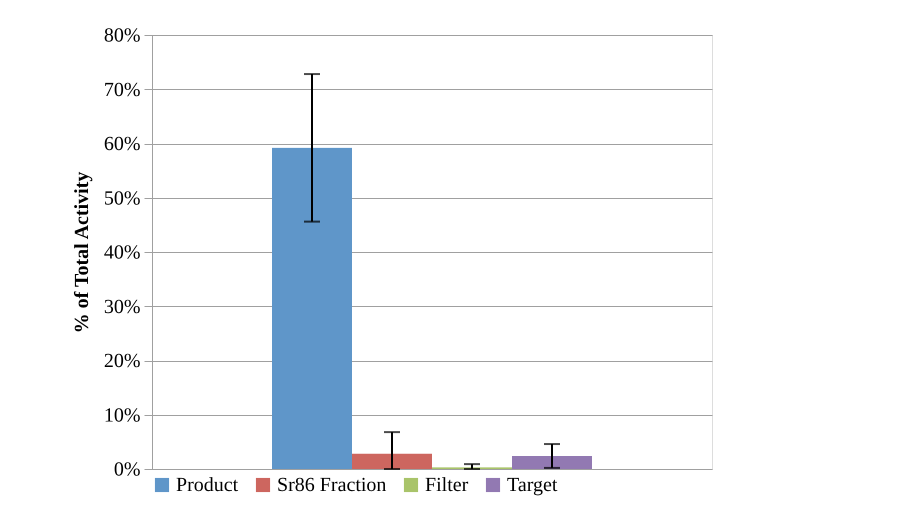  Describe the element at coordinates (122, 253) in the screenshot. I see `y-tick-label: 40%` at that location.